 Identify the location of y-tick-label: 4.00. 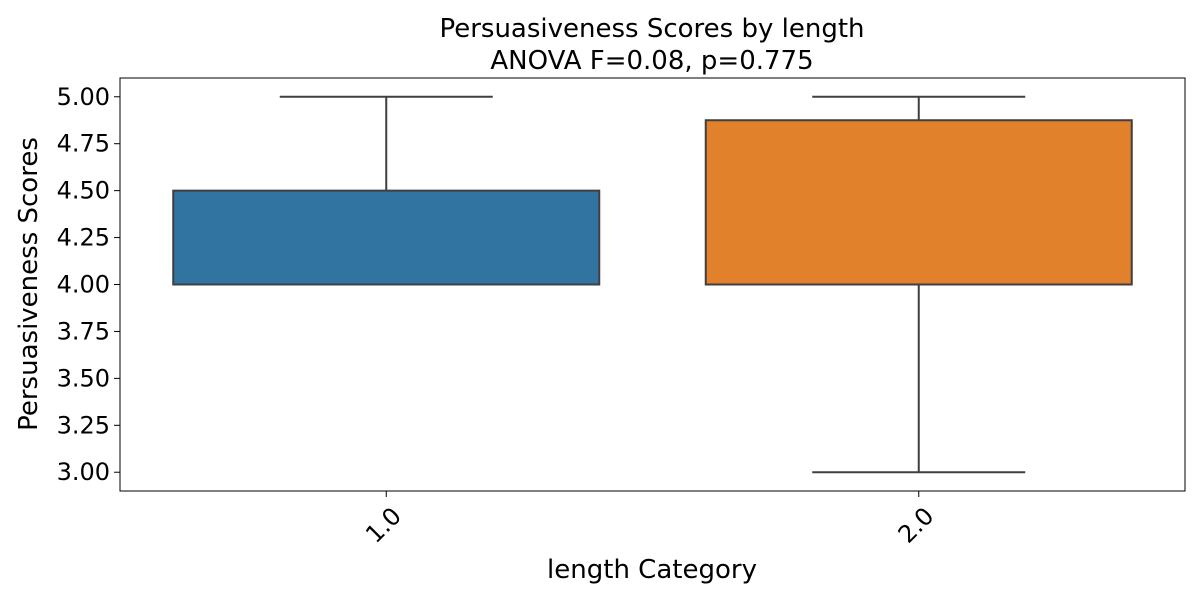
(83, 285).